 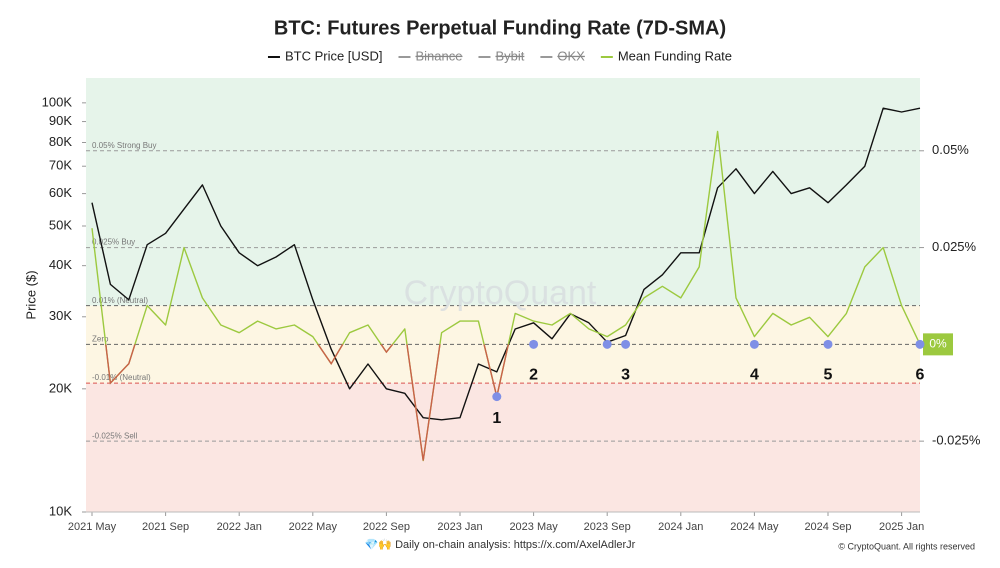 What do you see at coordinates (901, 527) in the screenshot?
I see `x-tick-label: 2025 Jan` at bounding box center [901, 527].